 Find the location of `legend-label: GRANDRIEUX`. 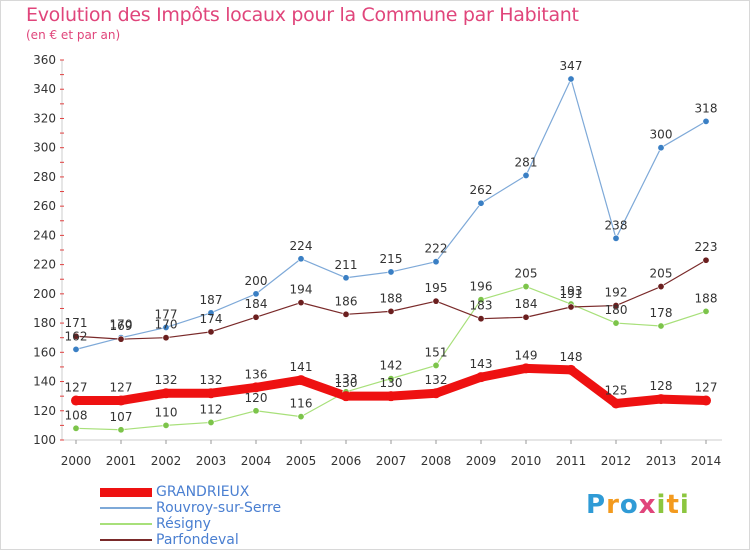

legend-label: GRANDRIEUX is located at coordinates (203, 492).